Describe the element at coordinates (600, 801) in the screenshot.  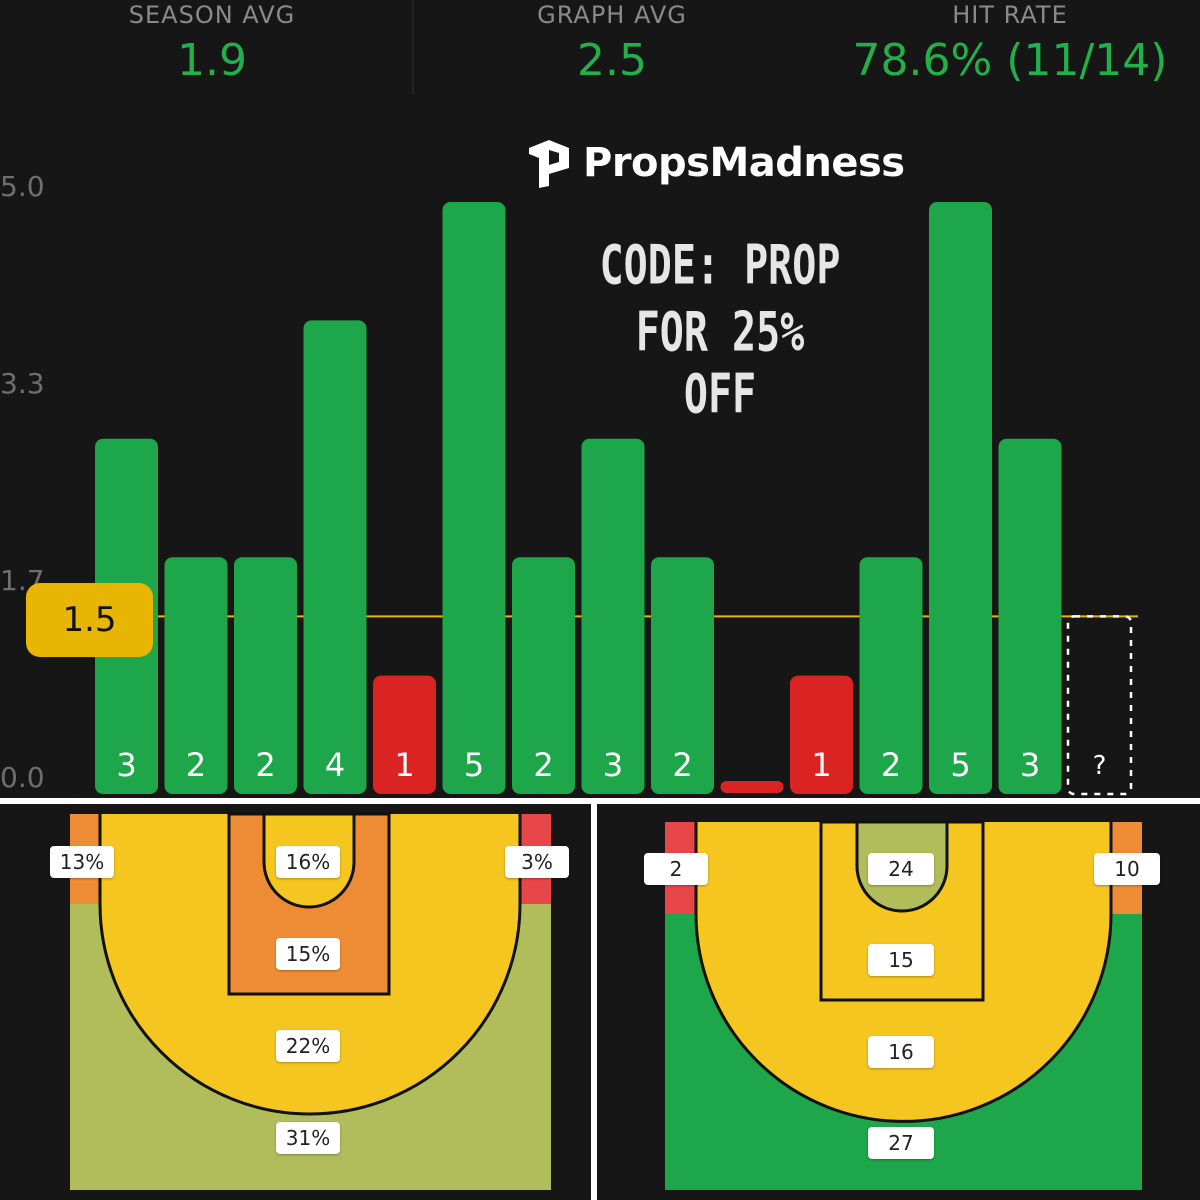
I see `section-divider` at that location.